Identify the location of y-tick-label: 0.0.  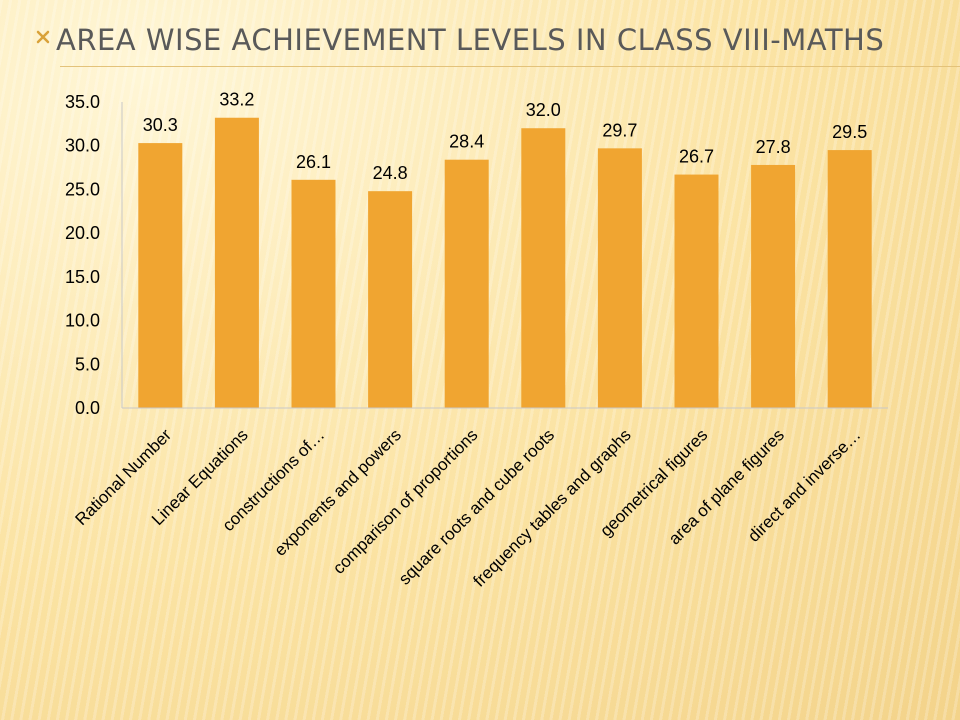
(87, 408).